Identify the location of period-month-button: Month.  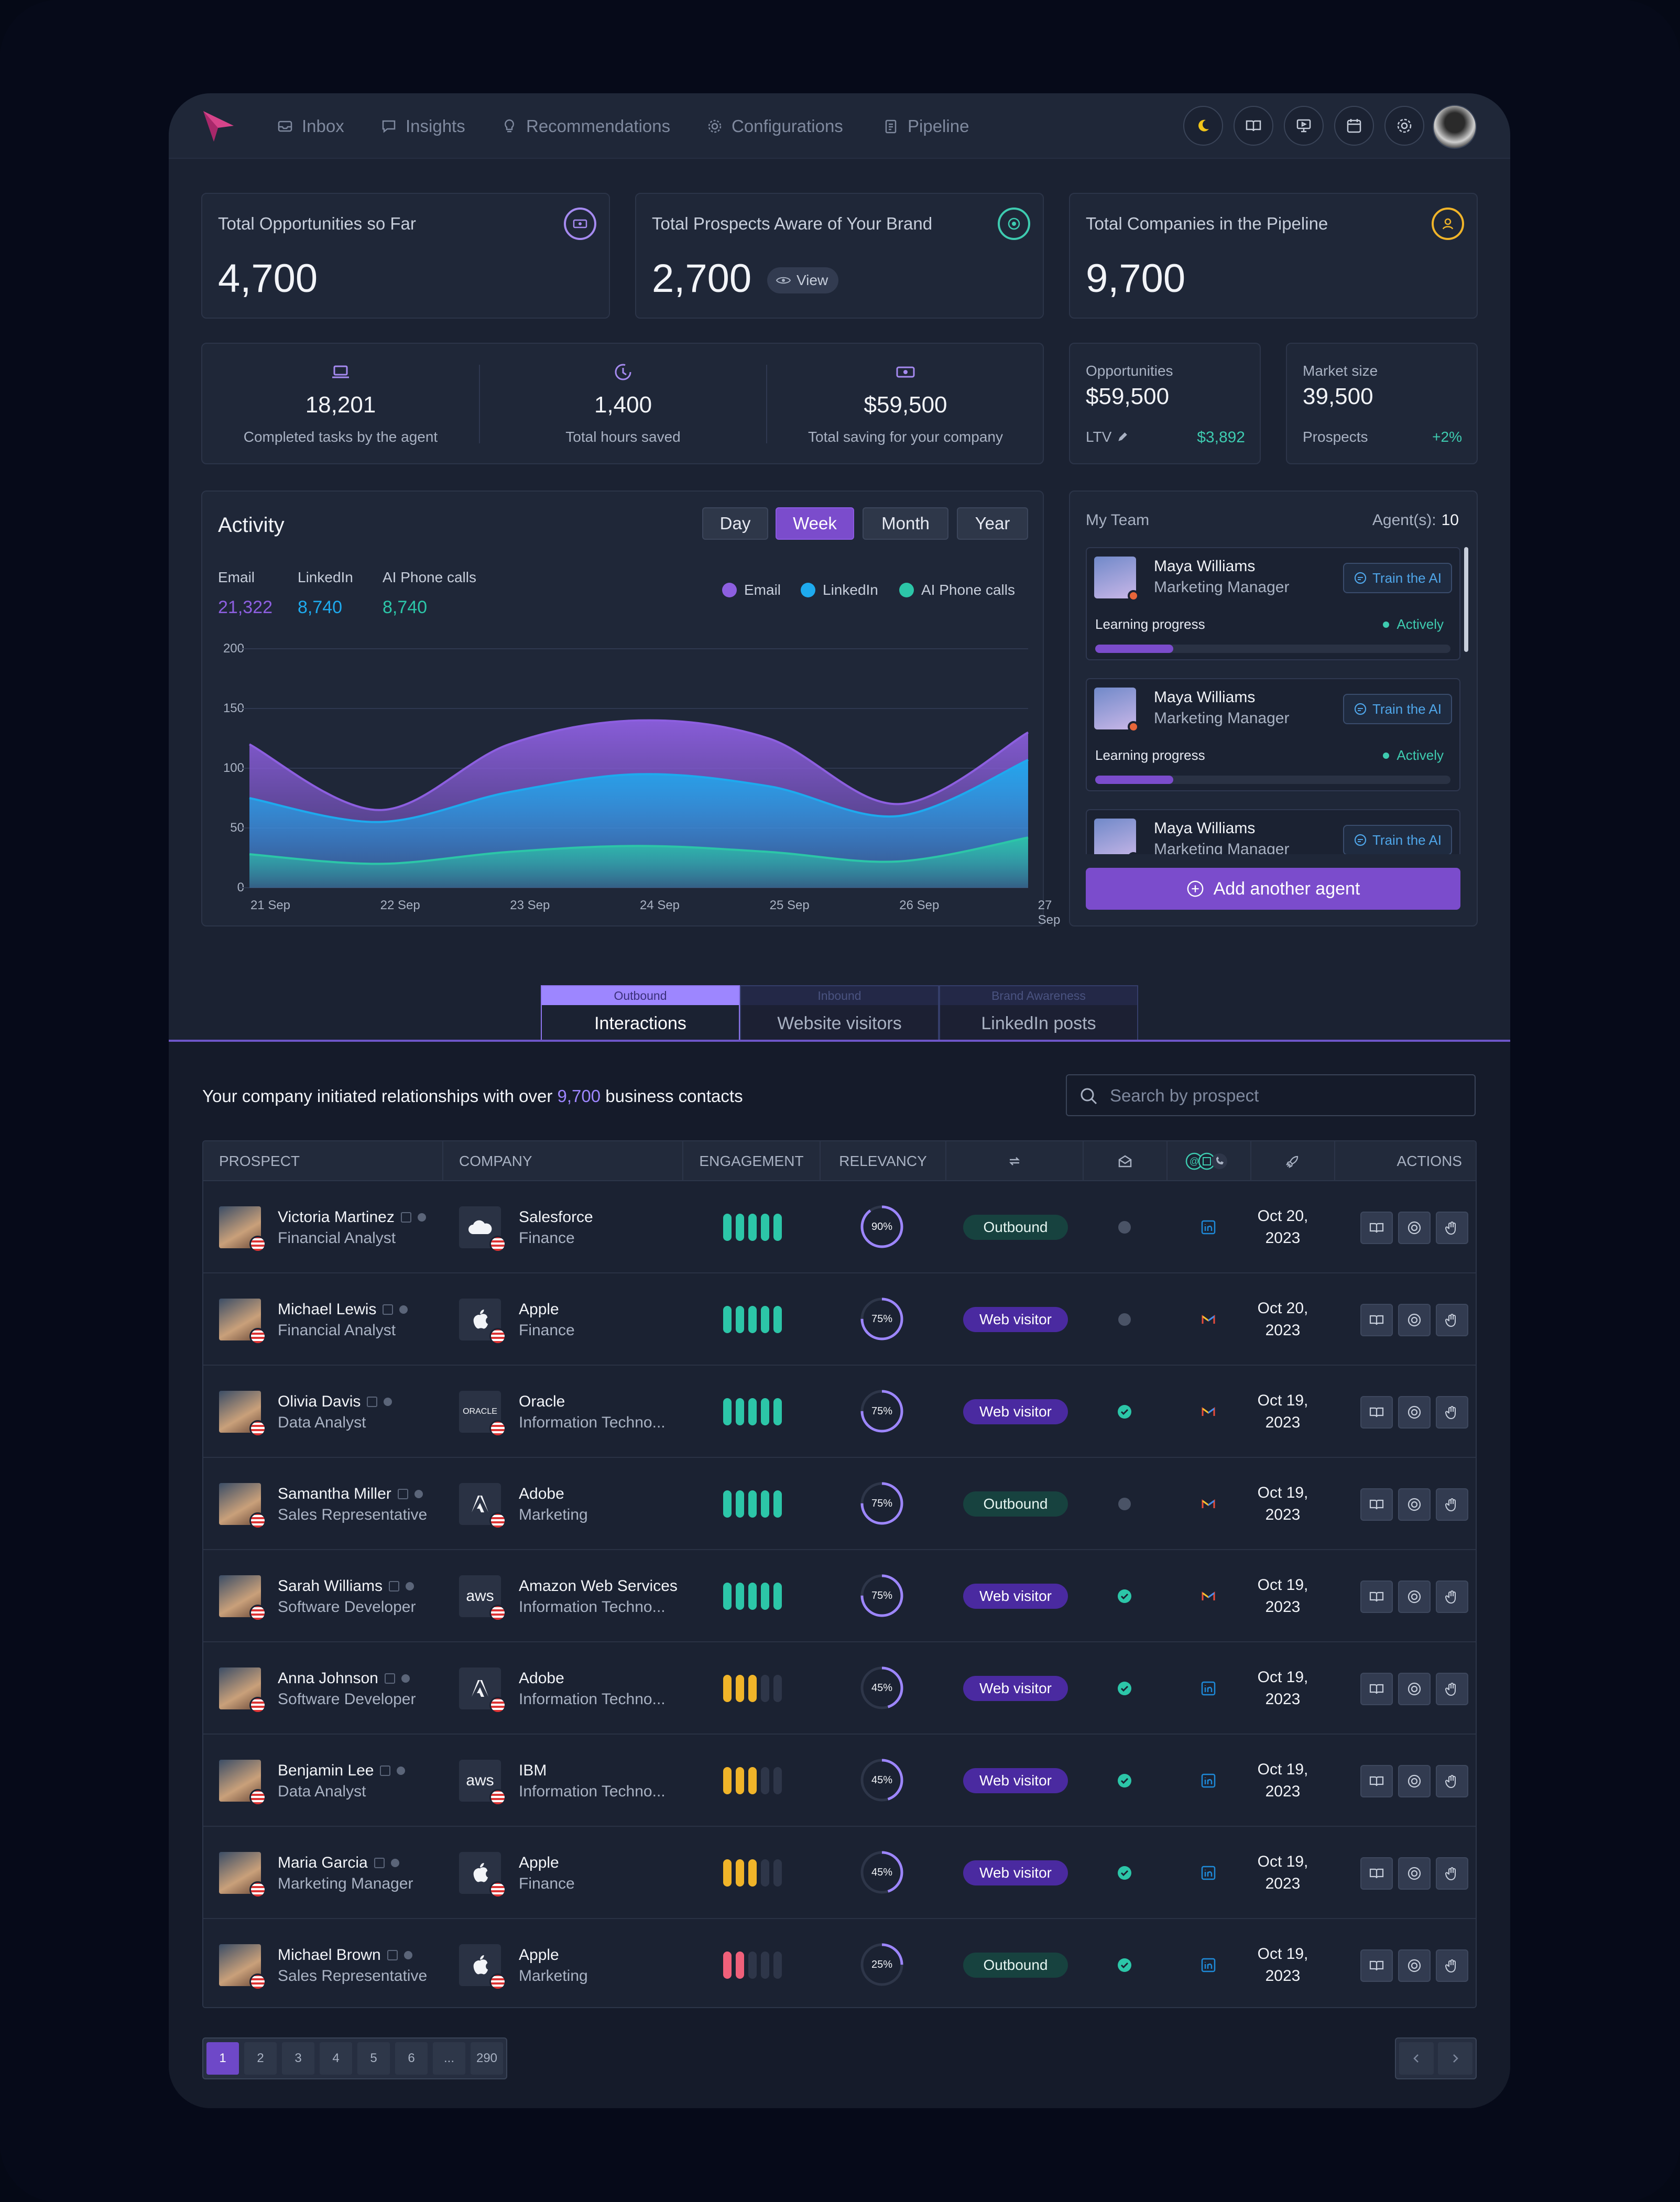
(905, 523).